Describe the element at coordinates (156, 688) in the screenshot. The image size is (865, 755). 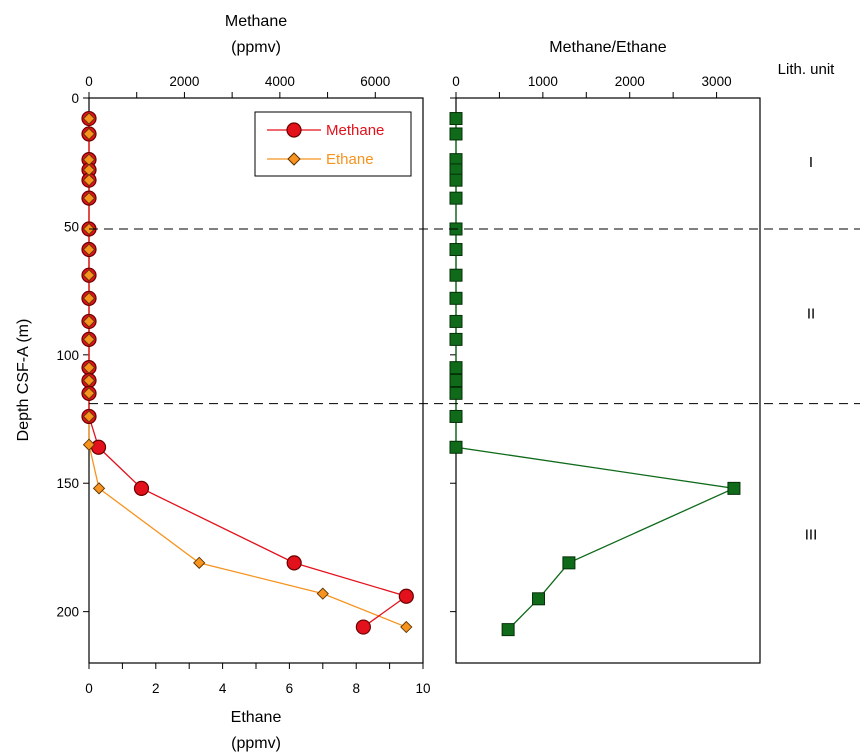
I see `ethane-tick-label: 2` at that location.